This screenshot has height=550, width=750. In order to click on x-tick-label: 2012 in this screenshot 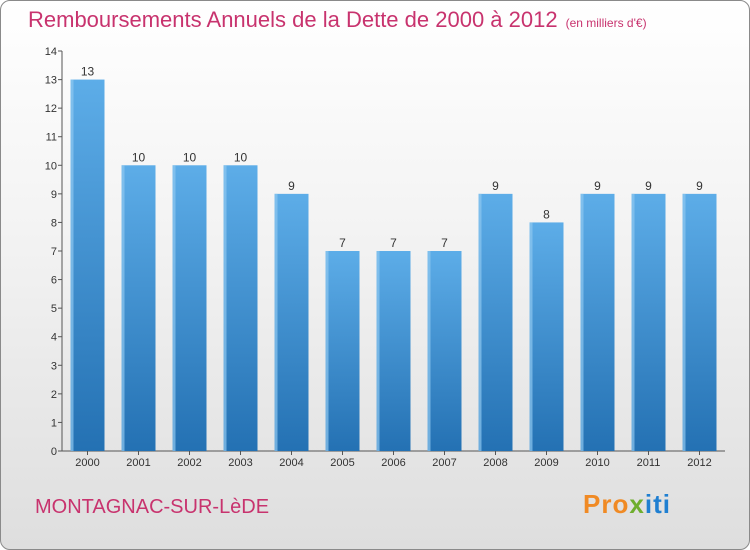, I will do `click(699, 463)`.